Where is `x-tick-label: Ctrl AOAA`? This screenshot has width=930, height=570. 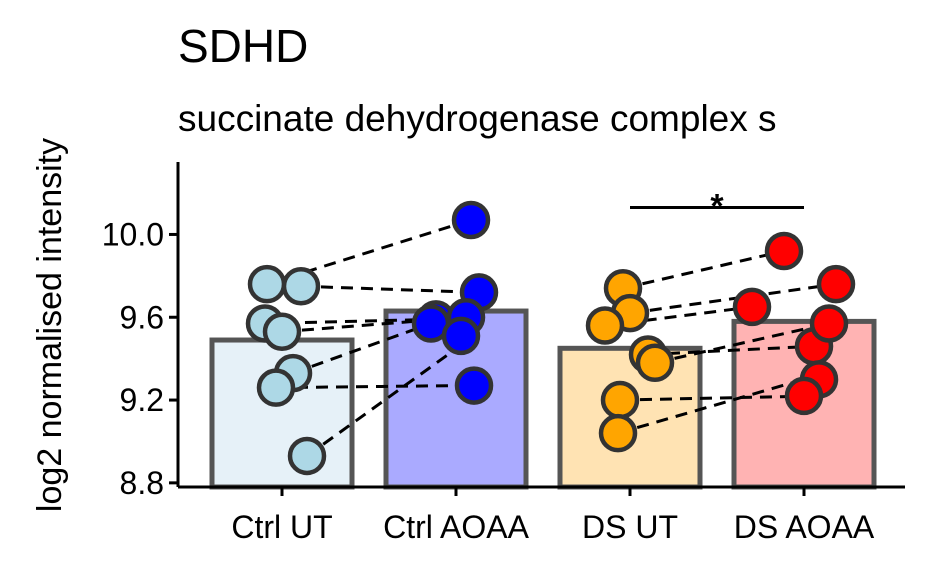 x-tick-label: Ctrl AOAA is located at coordinates (456, 527).